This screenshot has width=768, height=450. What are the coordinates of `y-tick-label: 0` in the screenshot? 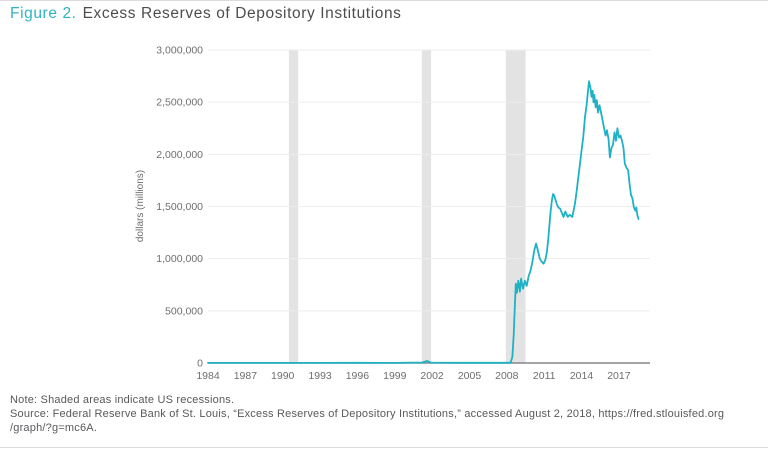 It's located at (200, 364).